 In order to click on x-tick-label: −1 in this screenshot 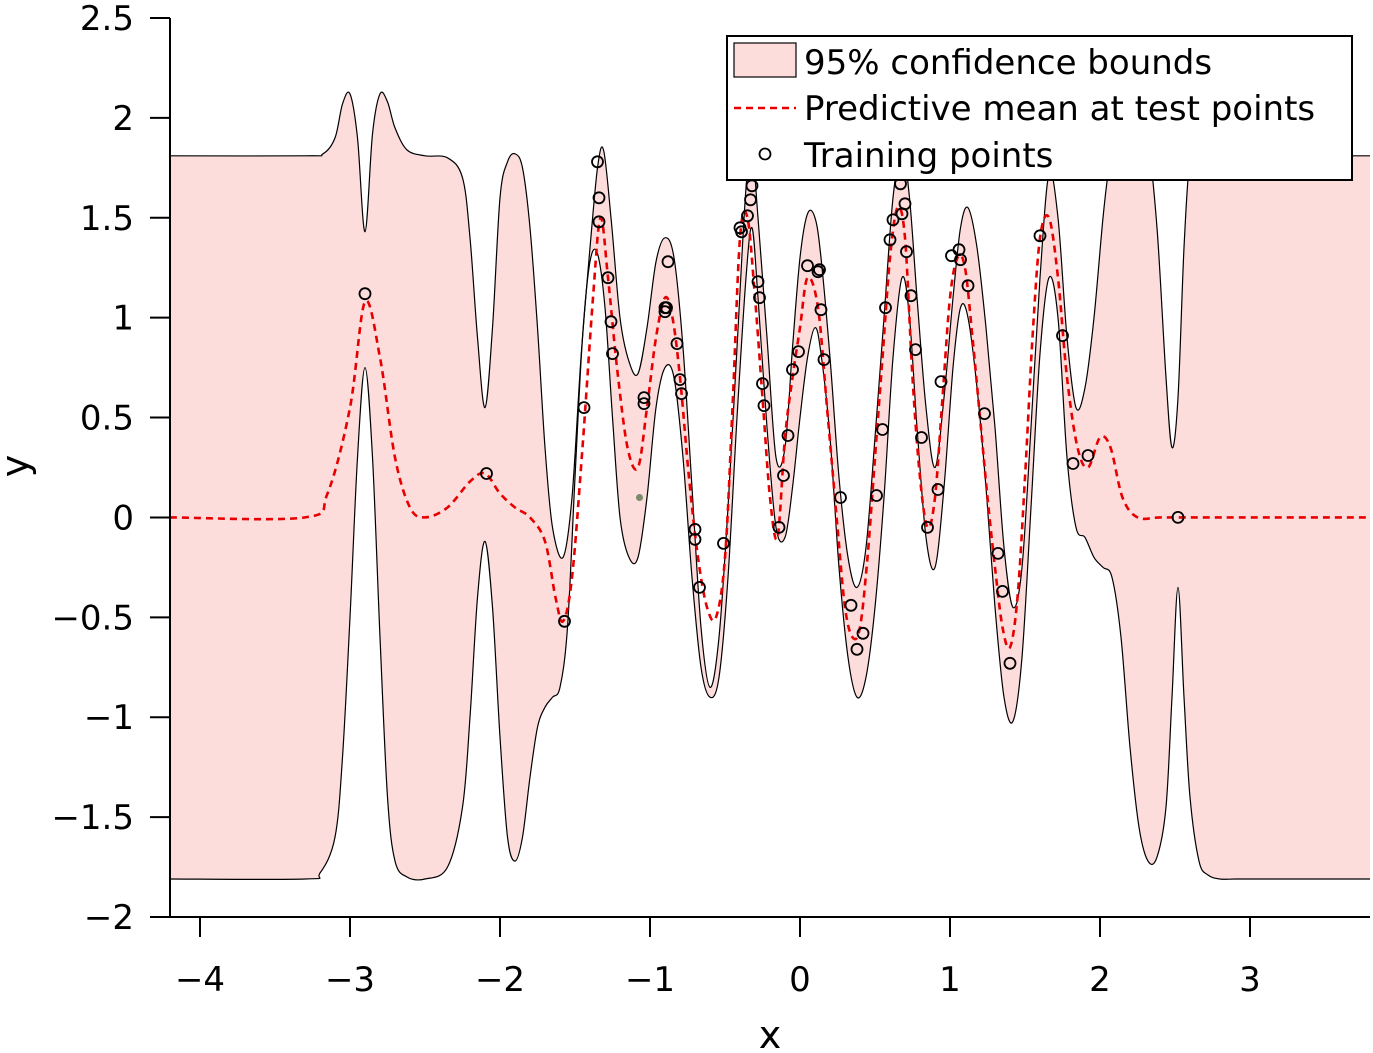, I will do `click(650, 980)`.